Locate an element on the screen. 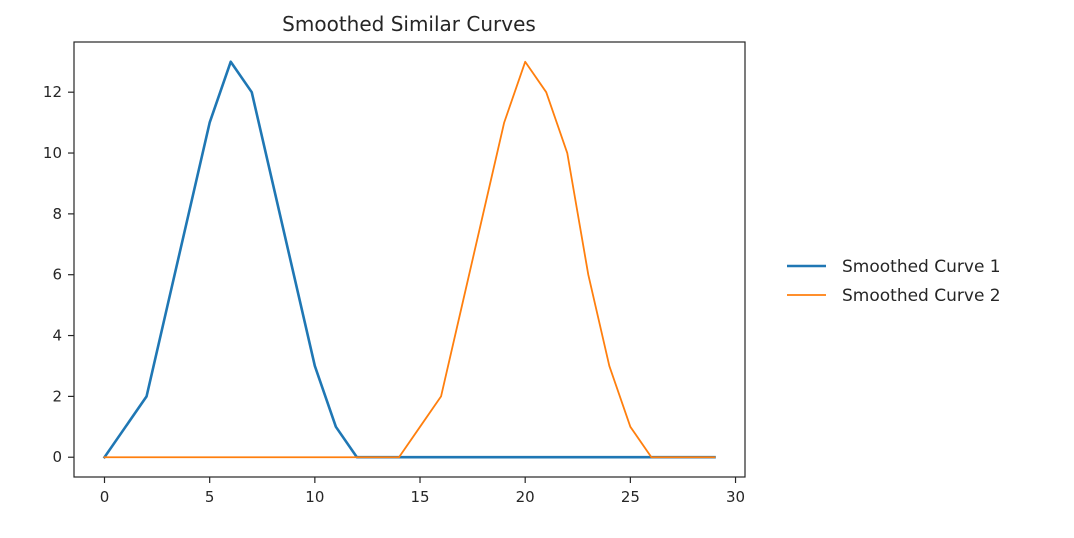  y-tick-label: 2 is located at coordinates (57, 396).